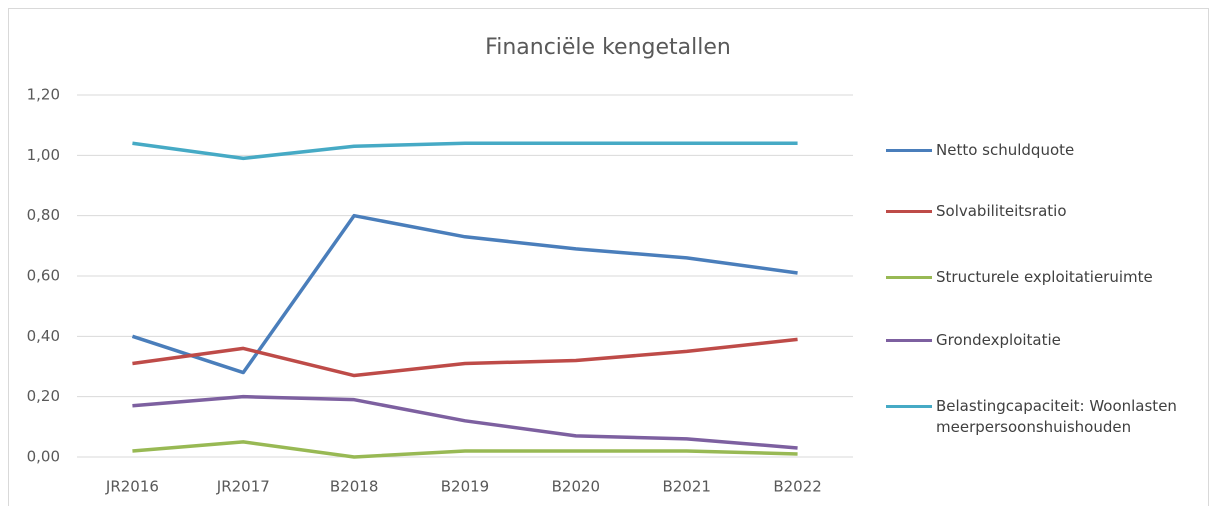 Image resolution: width=1217 pixels, height=506 pixels. Describe the element at coordinates (608, 47) in the screenshot. I see `chart-title: Financiële kengetallen` at that location.